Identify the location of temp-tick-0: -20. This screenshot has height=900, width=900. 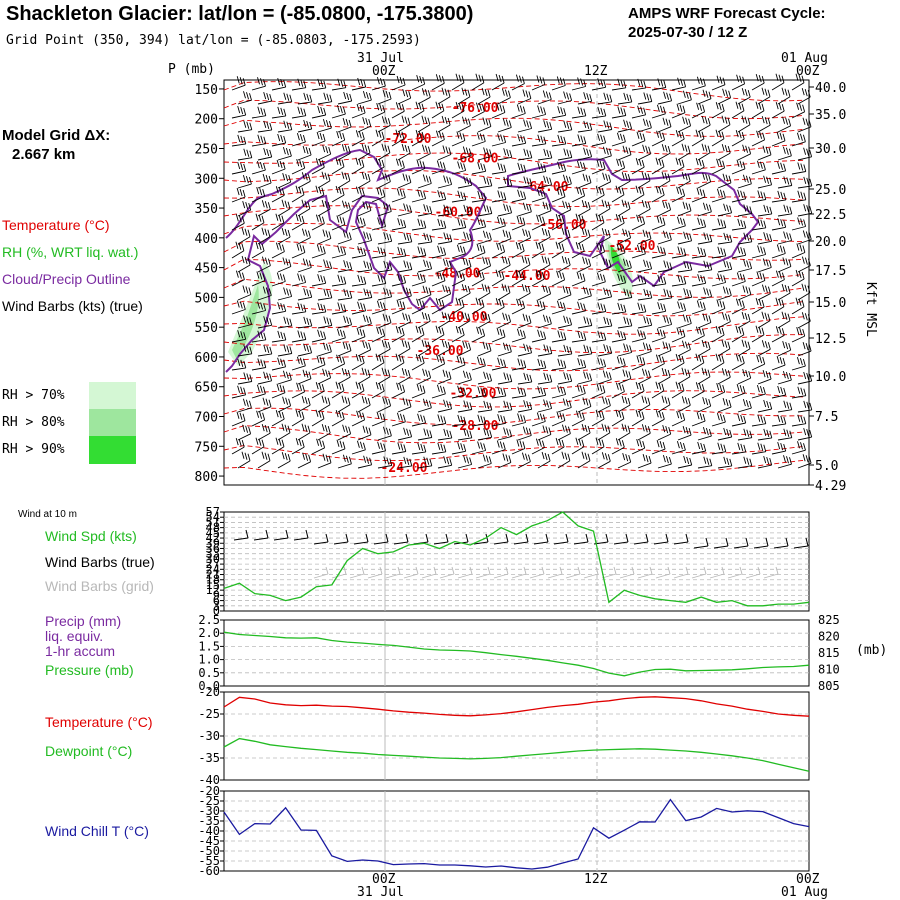
(209, 692).